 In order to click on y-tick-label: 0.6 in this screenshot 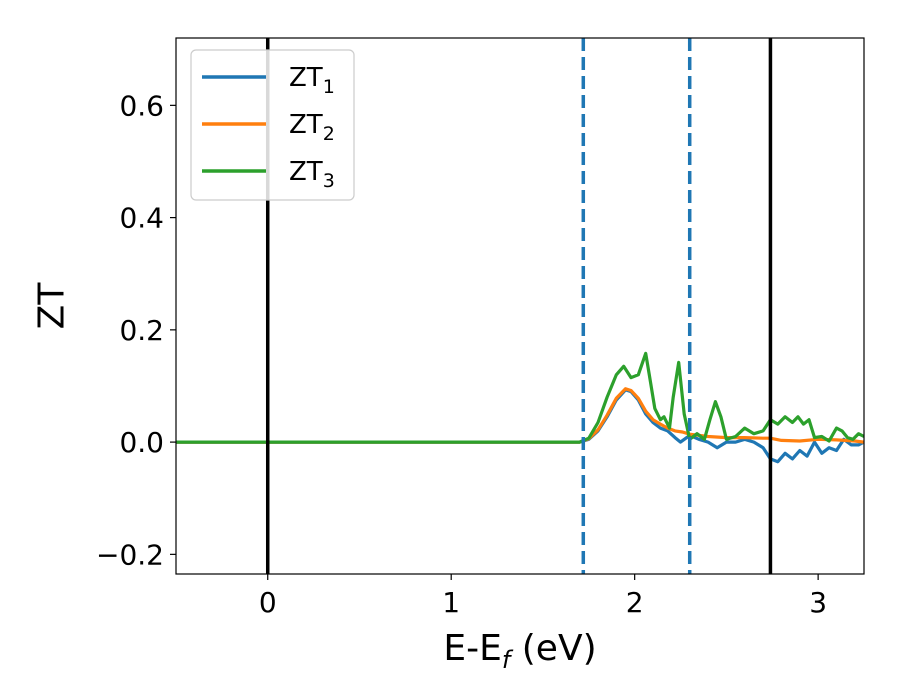, I will do `click(141, 105)`.